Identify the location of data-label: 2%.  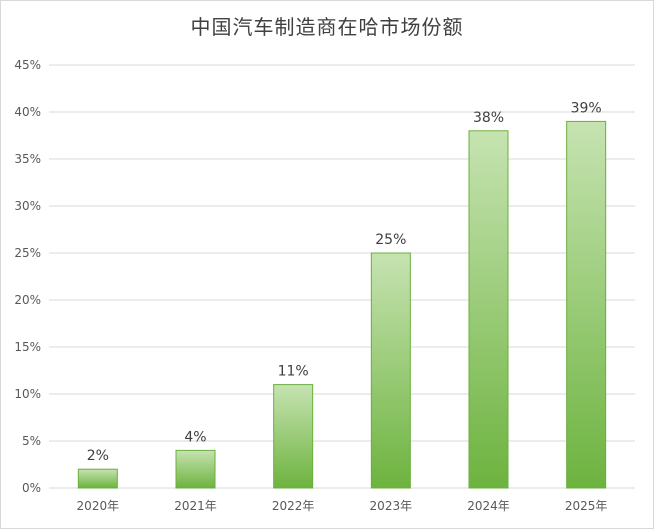
(98, 456).